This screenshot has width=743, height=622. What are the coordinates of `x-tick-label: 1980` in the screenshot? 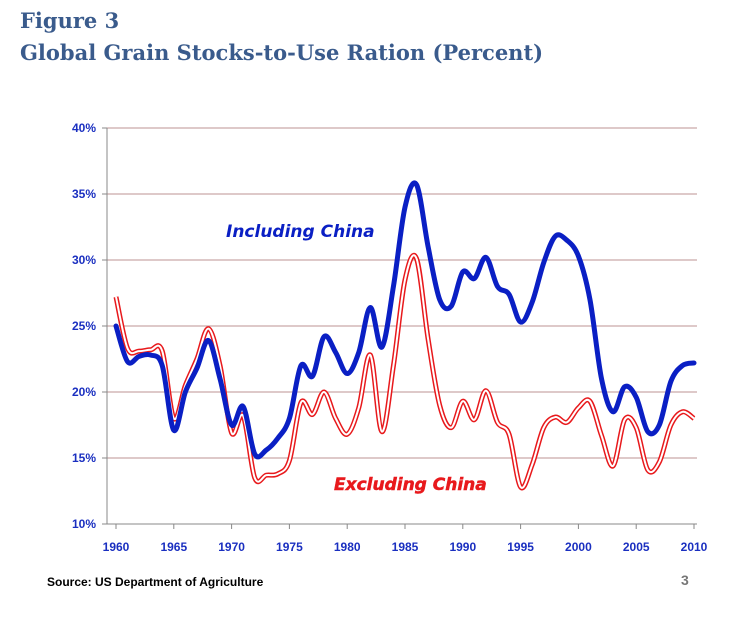 It's located at (347, 547).